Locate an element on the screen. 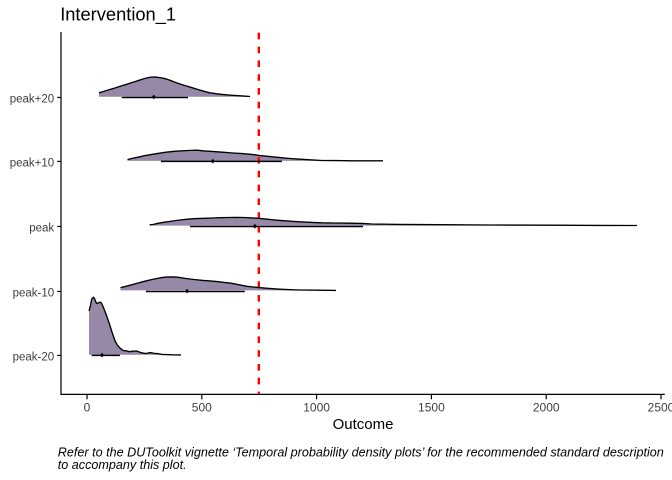 The height and width of the screenshot is (480, 672). svg-text: 1000 is located at coordinates (316, 407).